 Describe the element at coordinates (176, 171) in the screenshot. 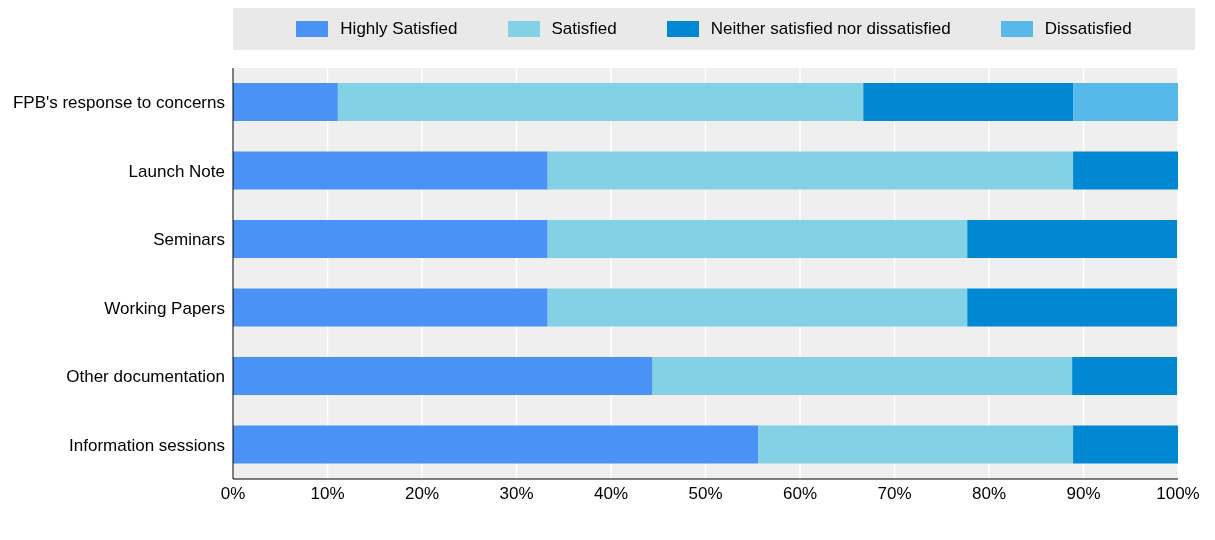

I see `y-tick-label: Launch Note` at that location.